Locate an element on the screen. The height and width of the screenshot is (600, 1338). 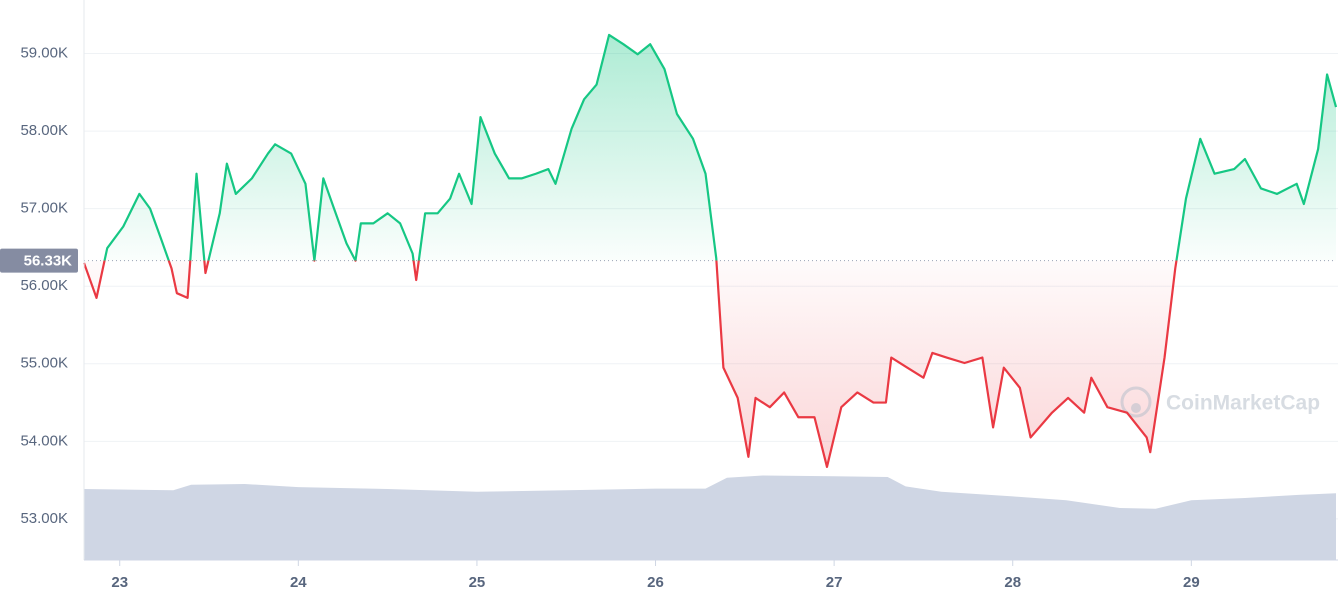
y-tick-label: 54.00K is located at coordinates (44, 440).